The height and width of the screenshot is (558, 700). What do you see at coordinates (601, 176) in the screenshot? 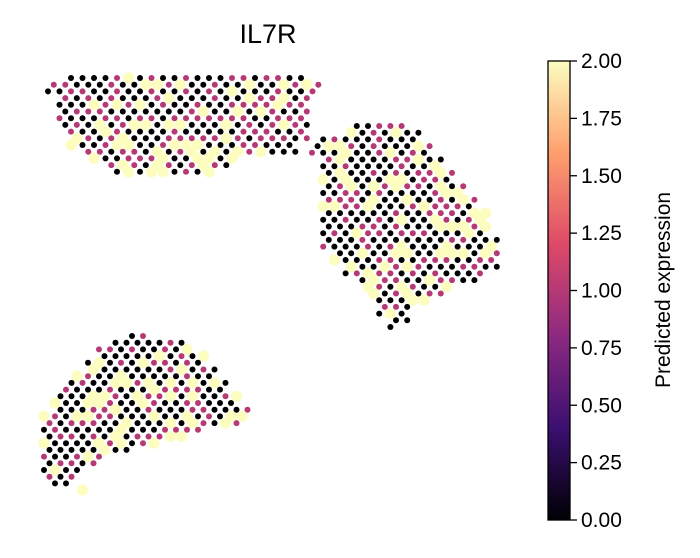
I see `colorbar-tick-label: 1.50` at bounding box center [601, 176].